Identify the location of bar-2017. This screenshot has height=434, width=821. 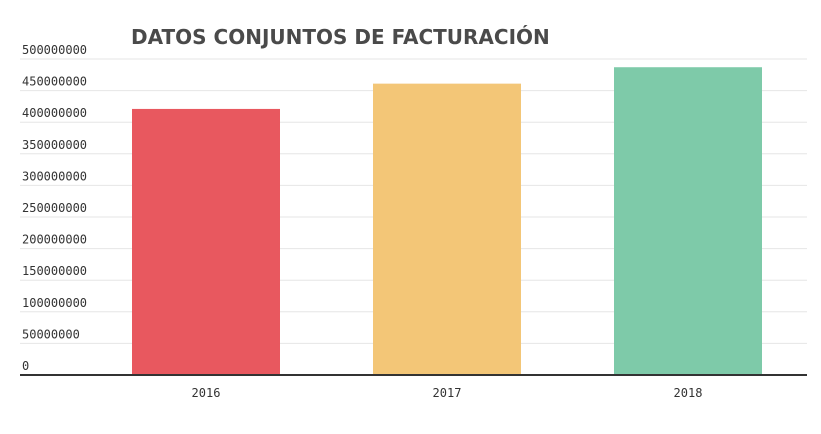
(447, 229).